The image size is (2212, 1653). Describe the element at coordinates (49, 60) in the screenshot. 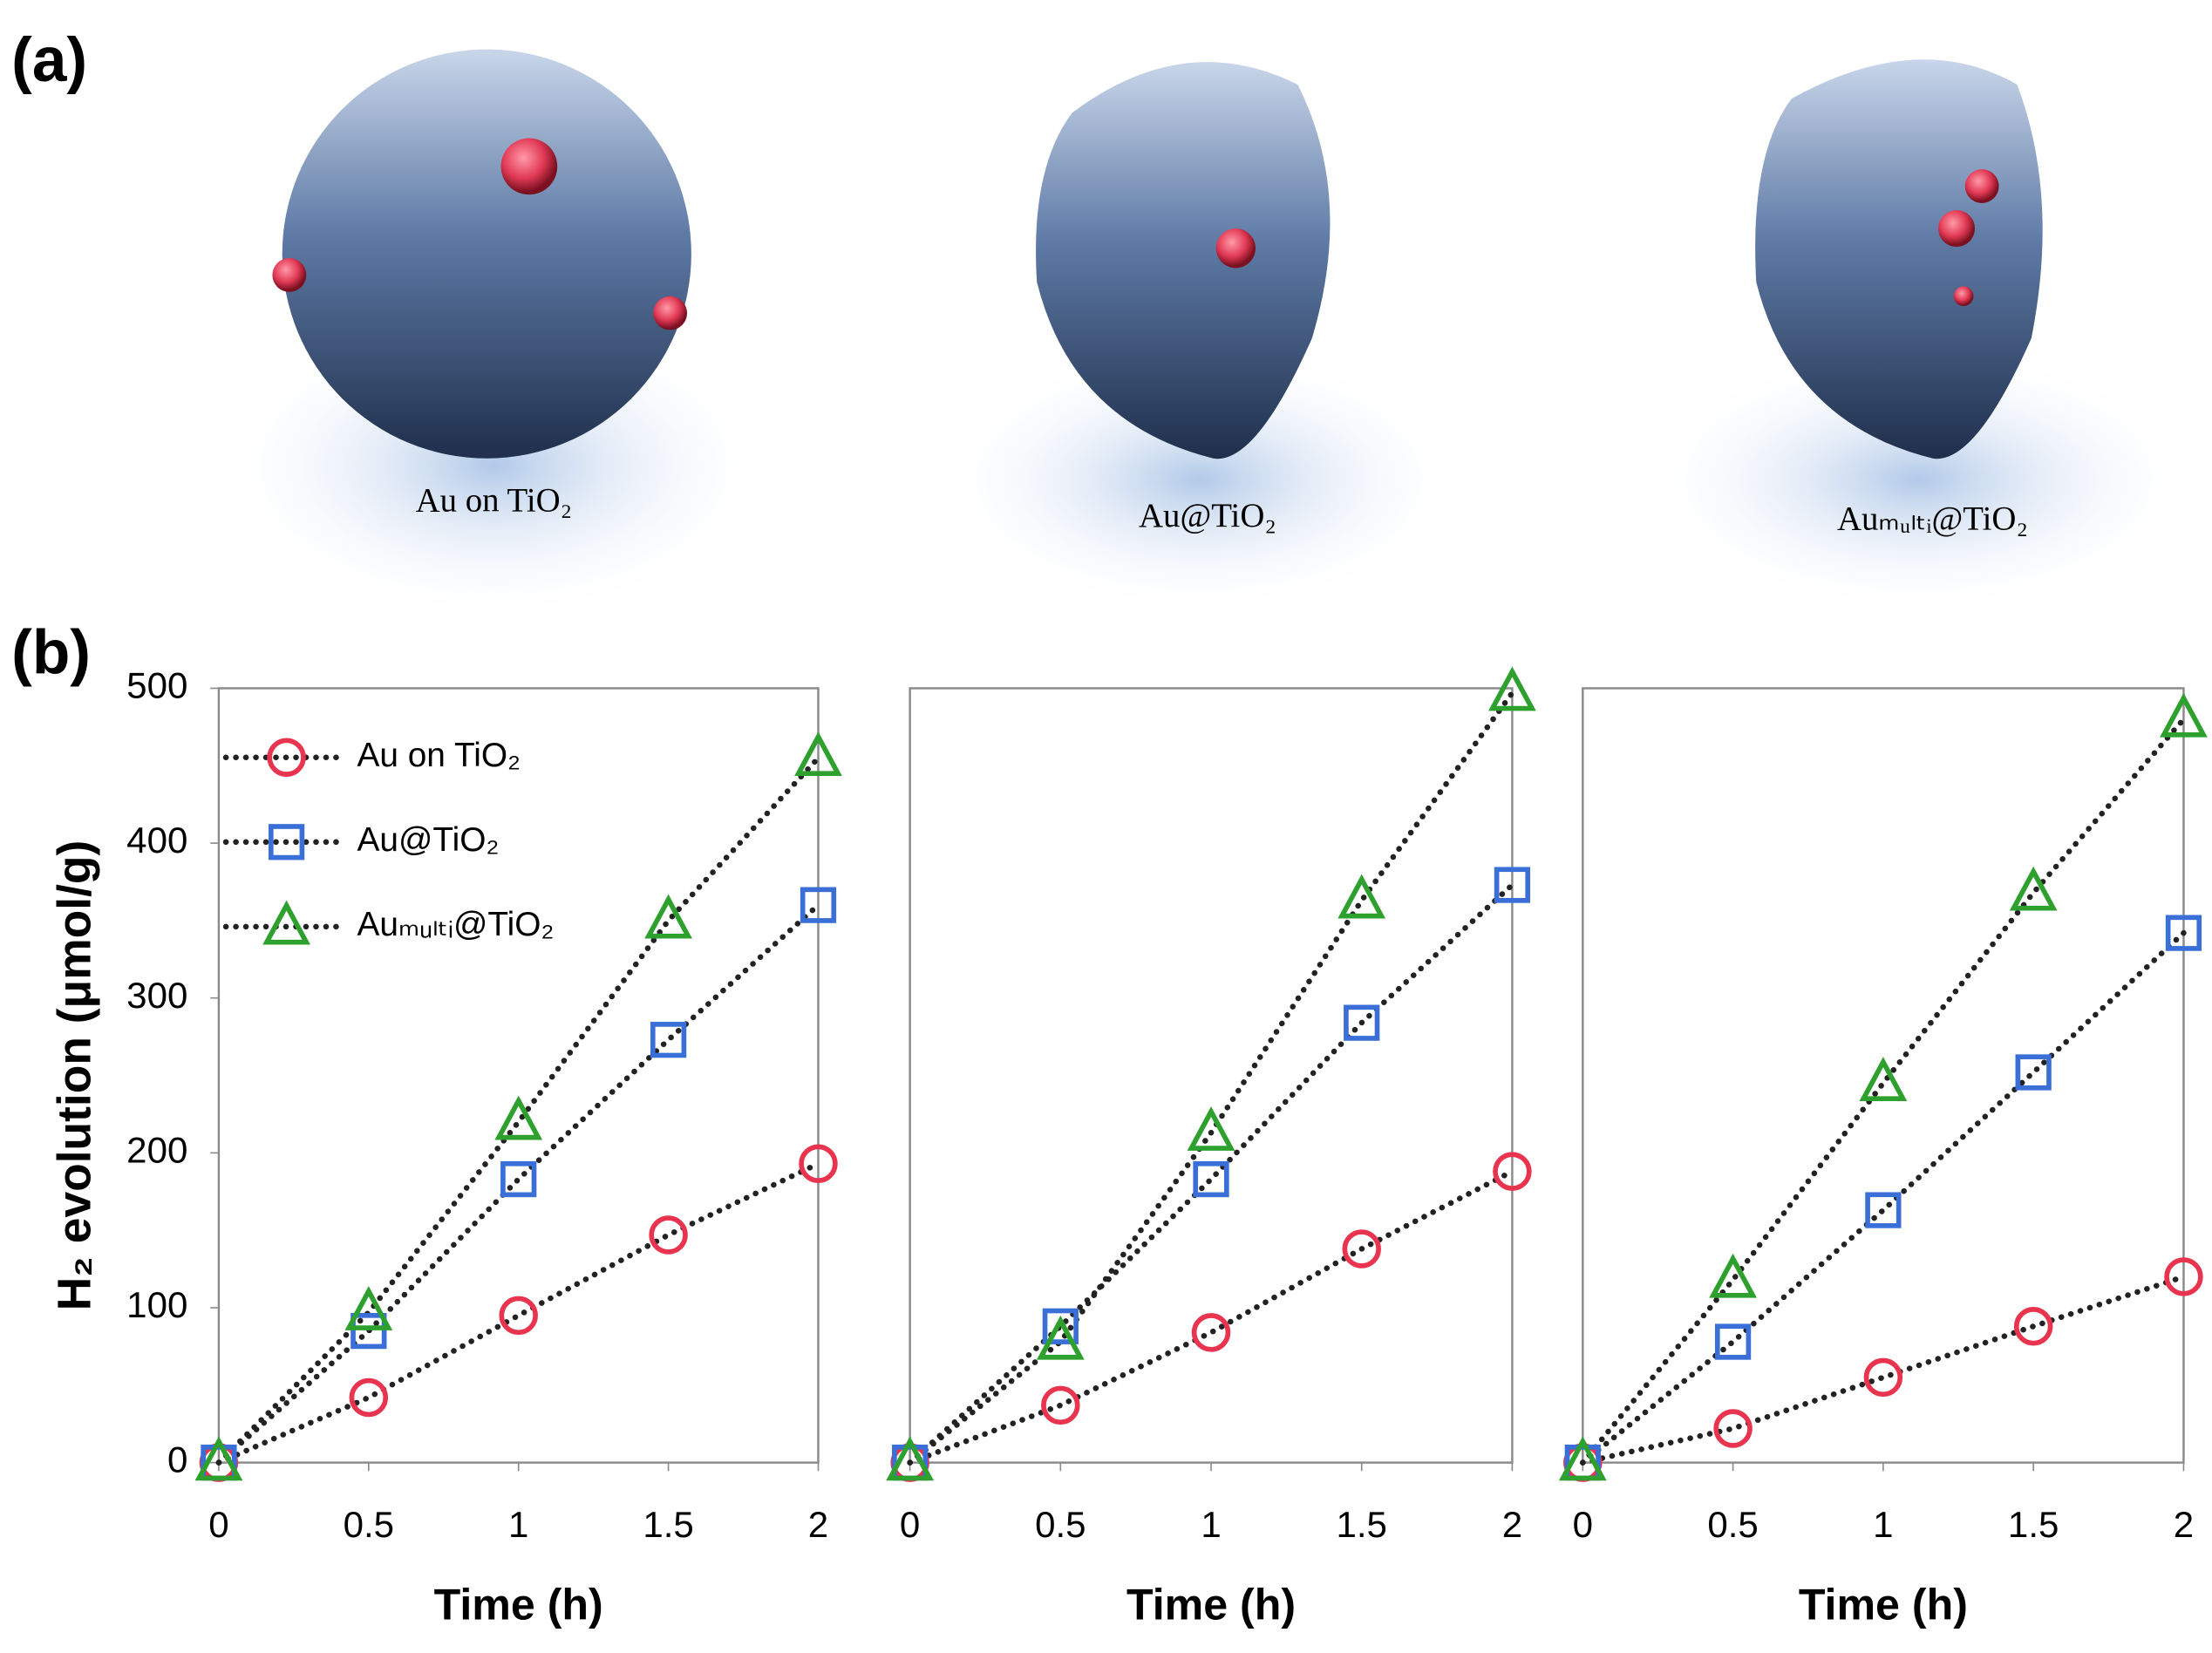

I see `panel-label: (a)` at that location.